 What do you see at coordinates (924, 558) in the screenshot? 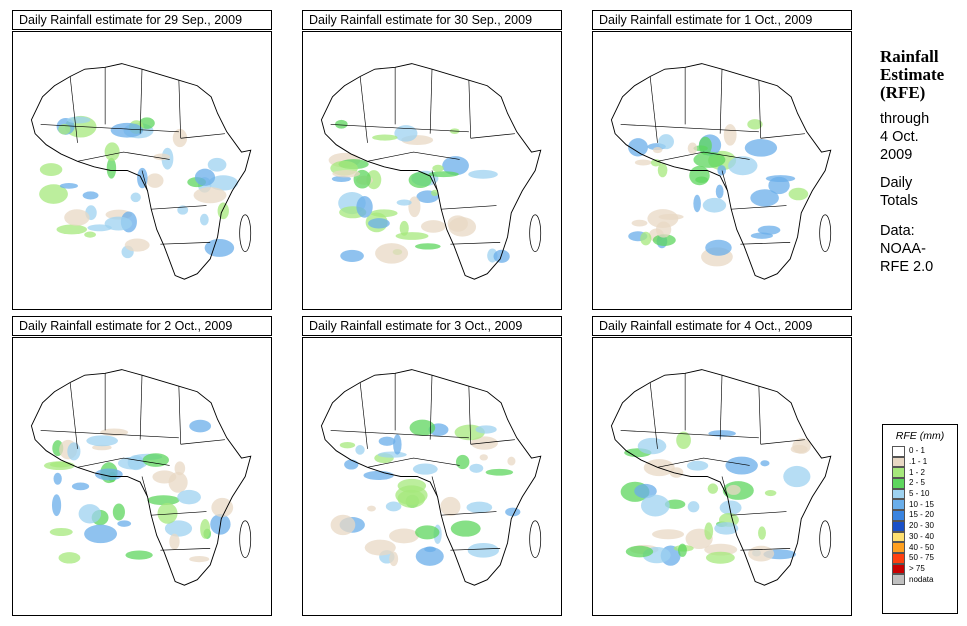
I see `legend-row: 50 - 75` at bounding box center [924, 558].